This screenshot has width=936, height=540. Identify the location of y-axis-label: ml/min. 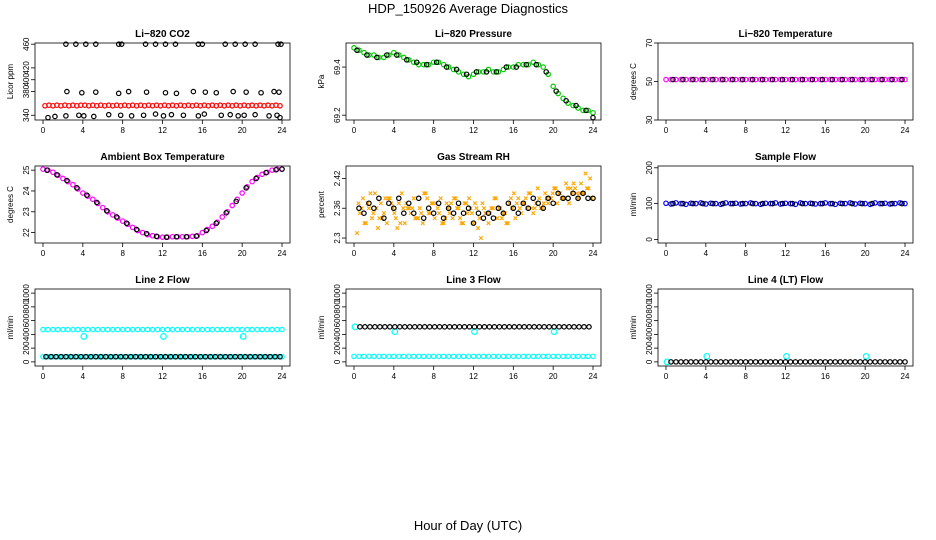
(633, 205).